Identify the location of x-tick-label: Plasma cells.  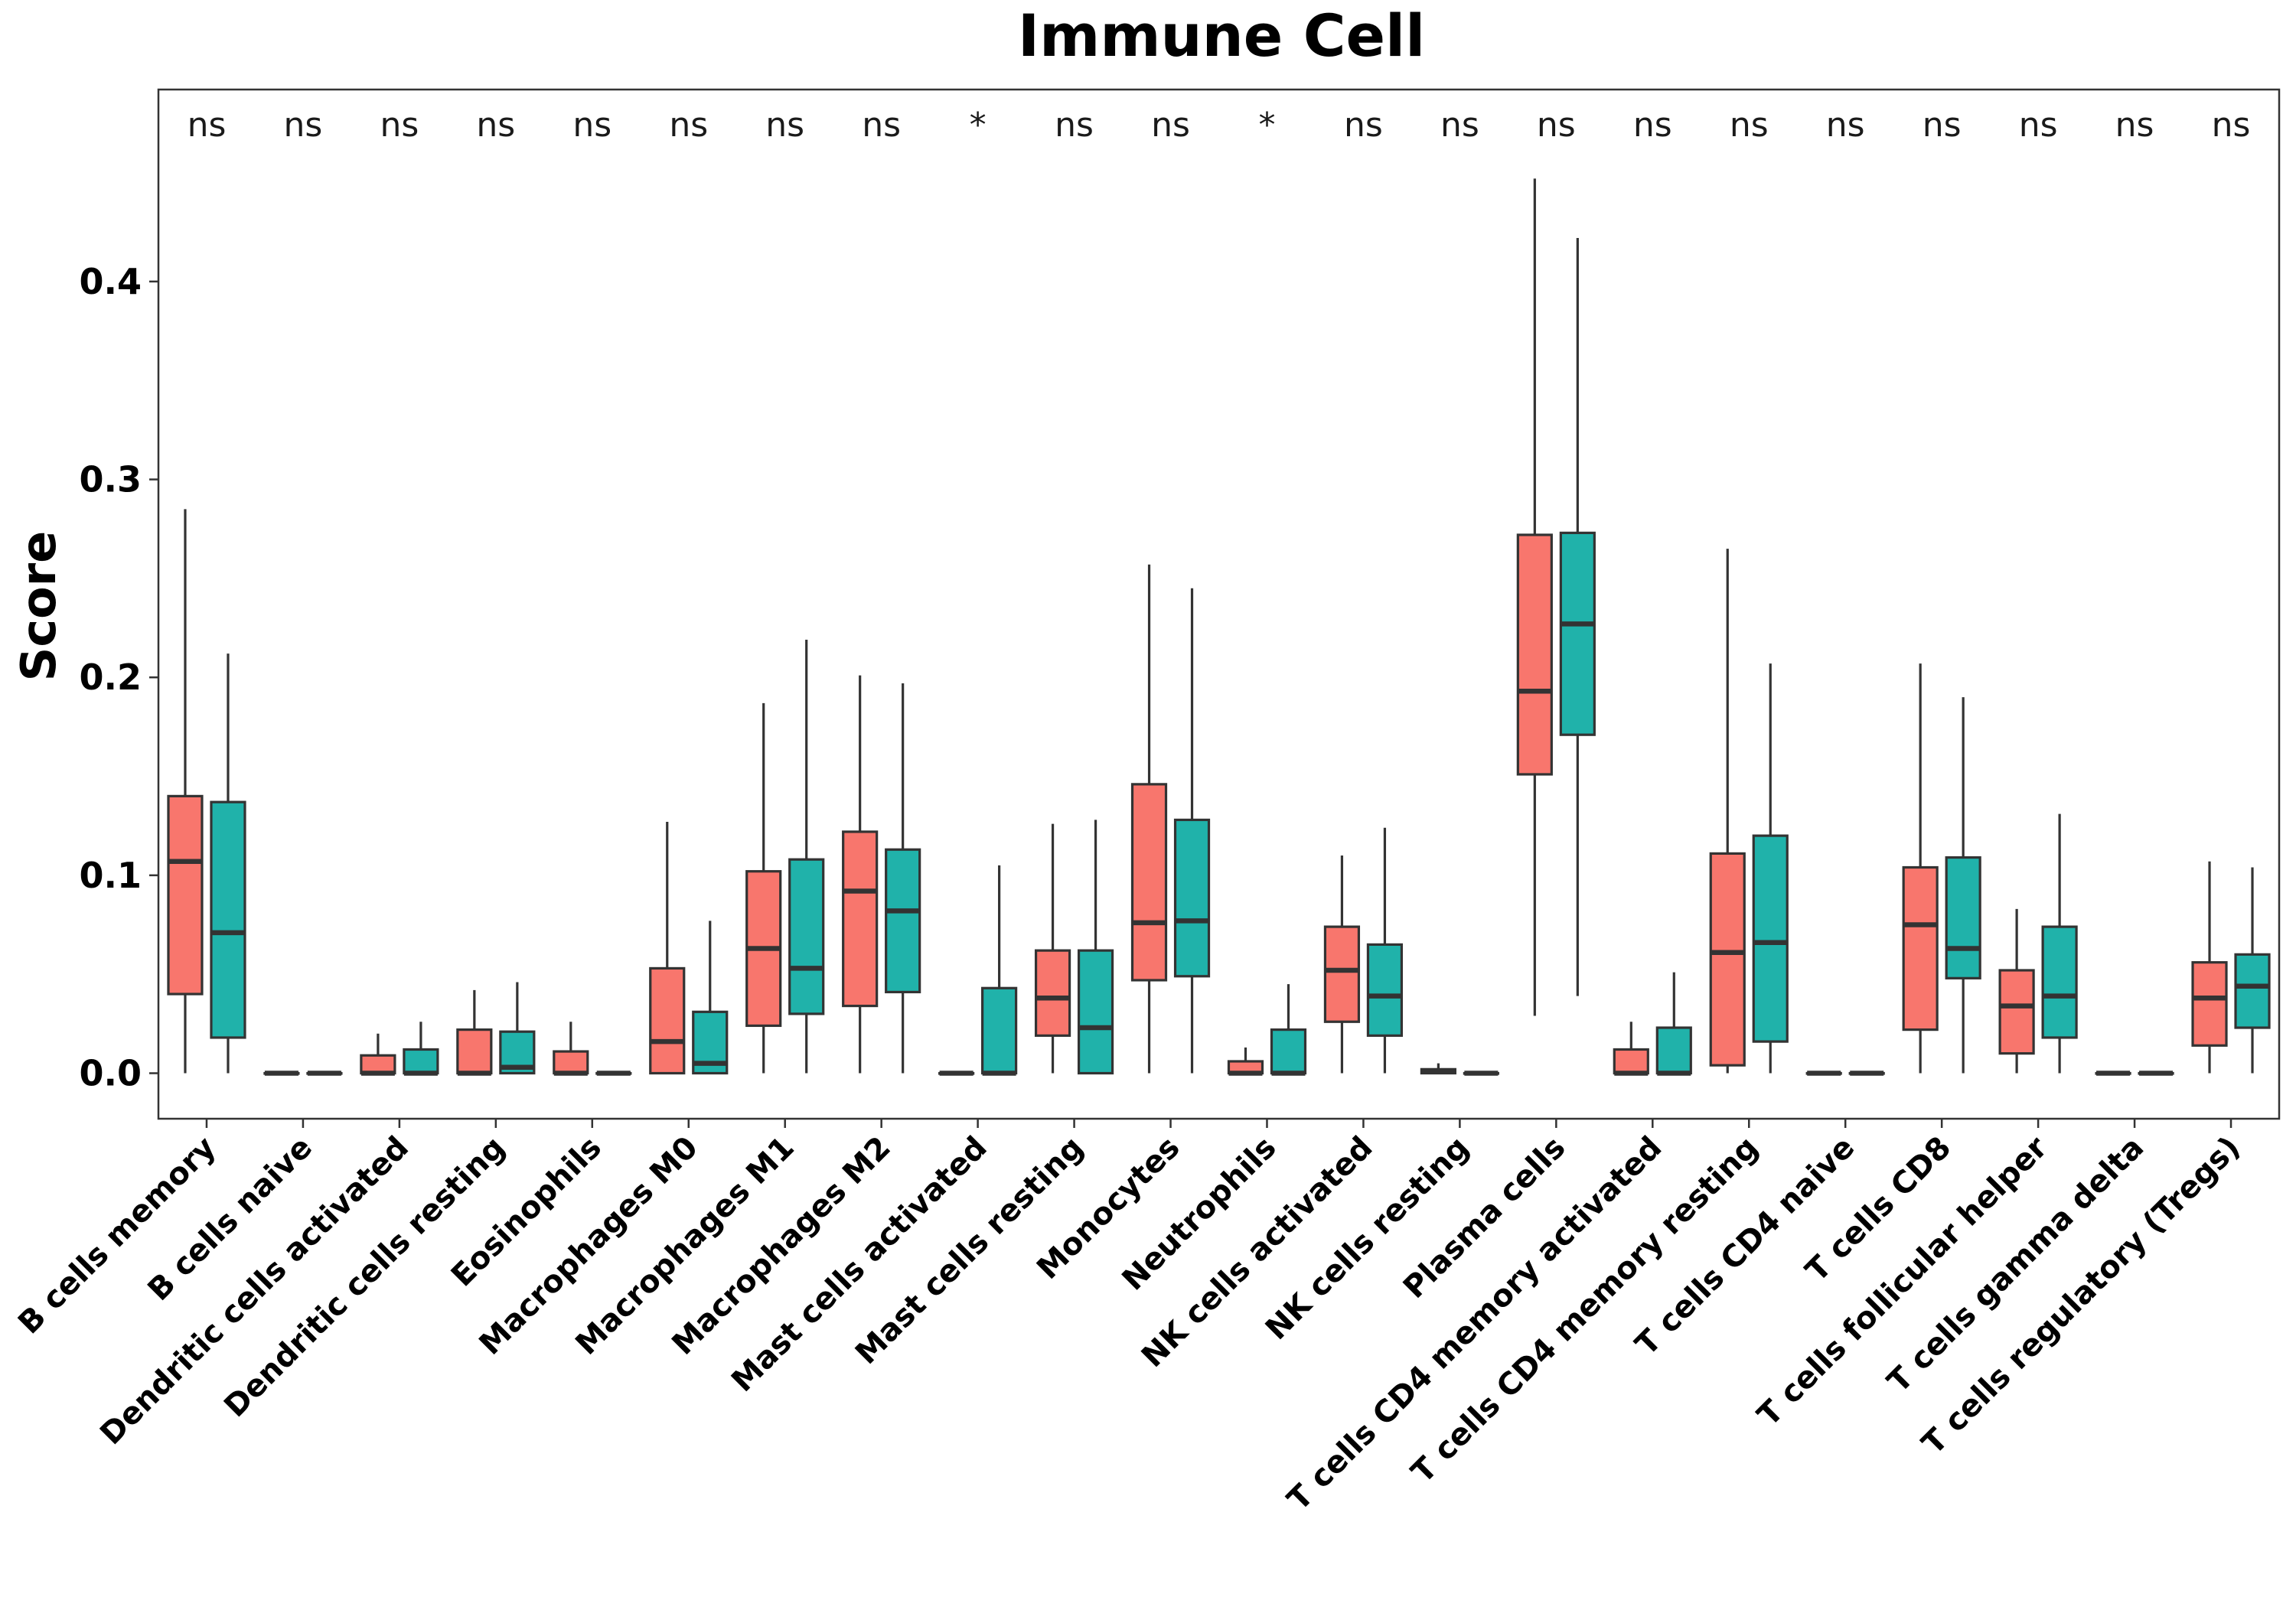
(1484, 1217).